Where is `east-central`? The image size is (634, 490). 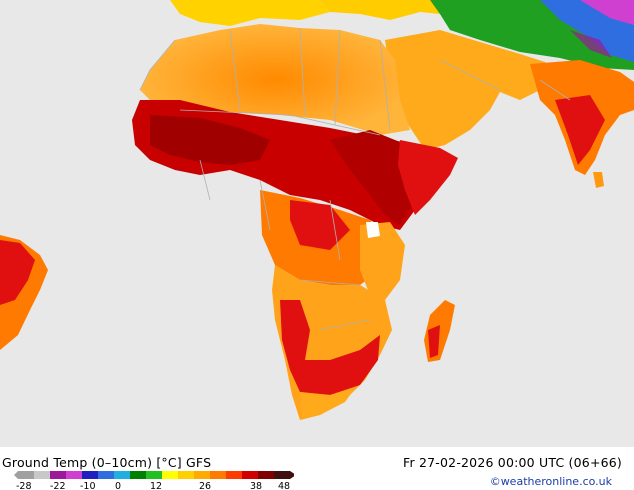 east-central is located at coordinates (382, 261).